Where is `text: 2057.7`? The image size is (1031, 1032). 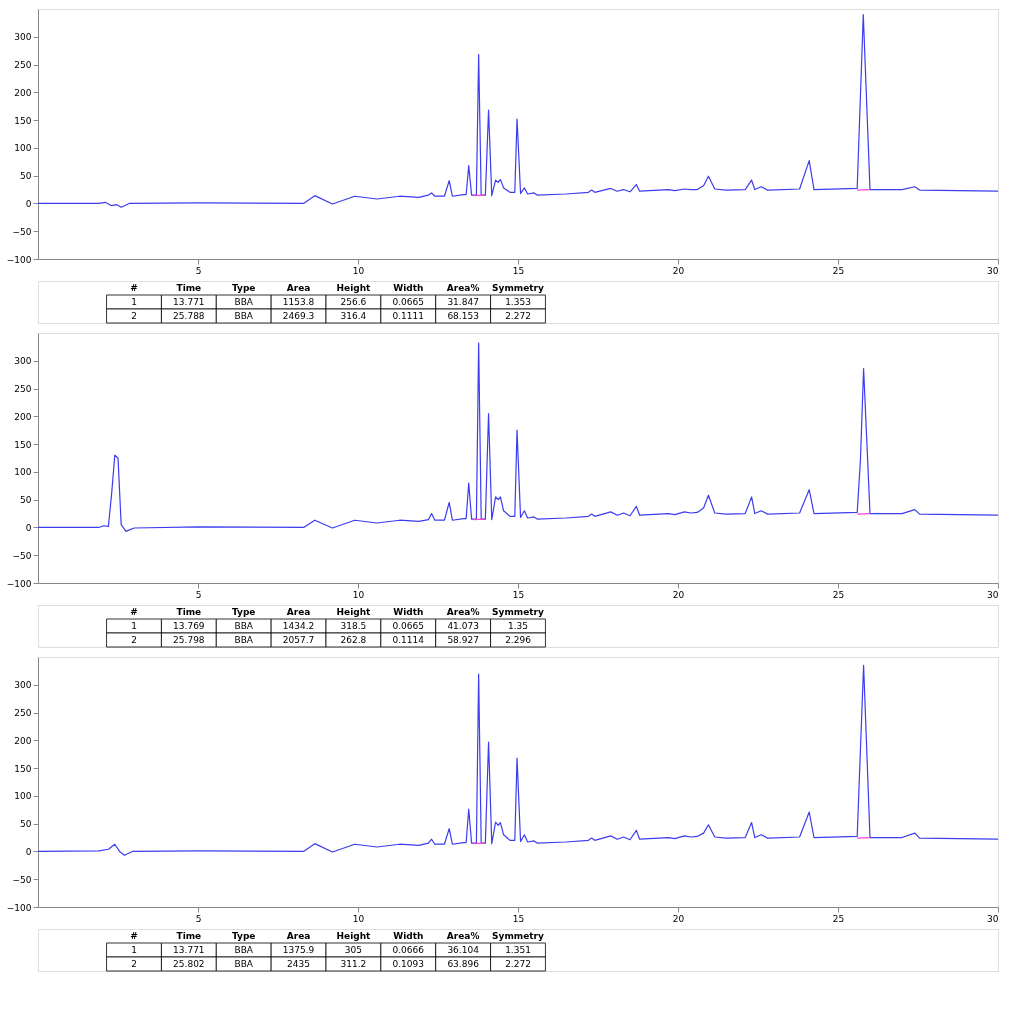
text: 2057.7 is located at coordinates (298, 640).